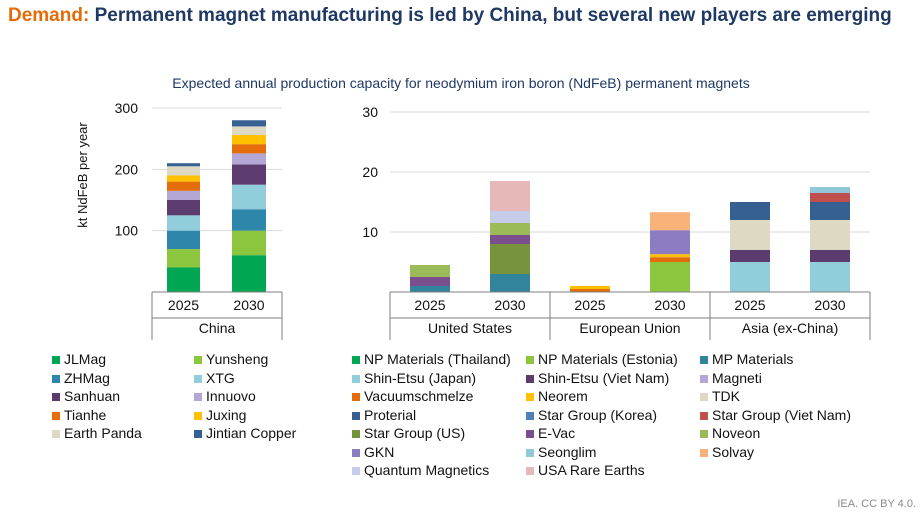 The image size is (922, 512). What do you see at coordinates (733, 451) in the screenshot?
I see `legend-label: Solvay` at bounding box center [733, 451].